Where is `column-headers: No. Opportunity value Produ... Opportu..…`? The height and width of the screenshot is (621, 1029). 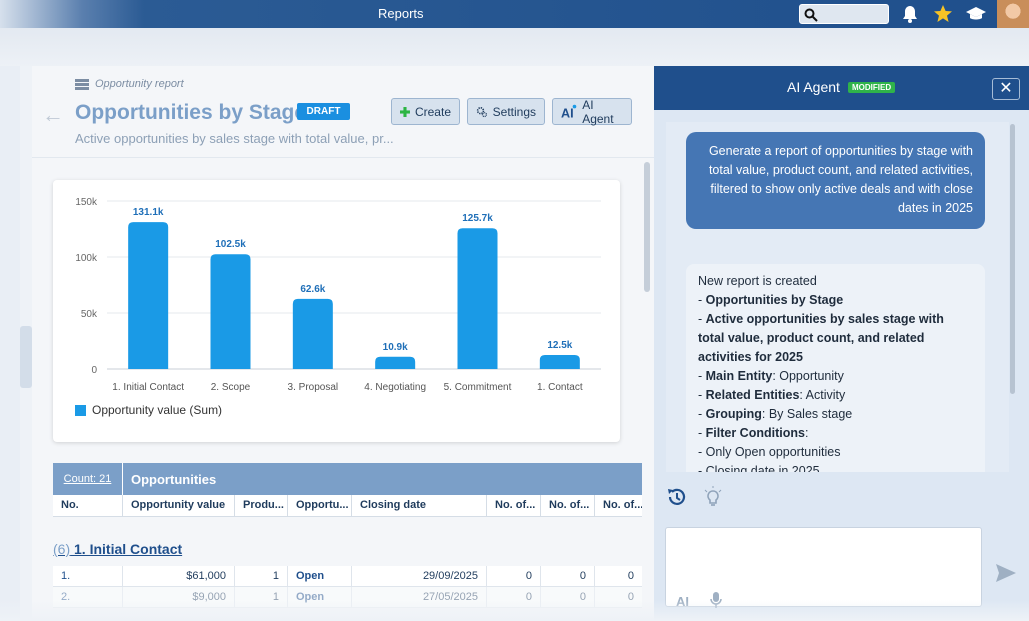 column-headers: No. Opportunity value Produ... Opportu..… is located at coordinates (347, 506).